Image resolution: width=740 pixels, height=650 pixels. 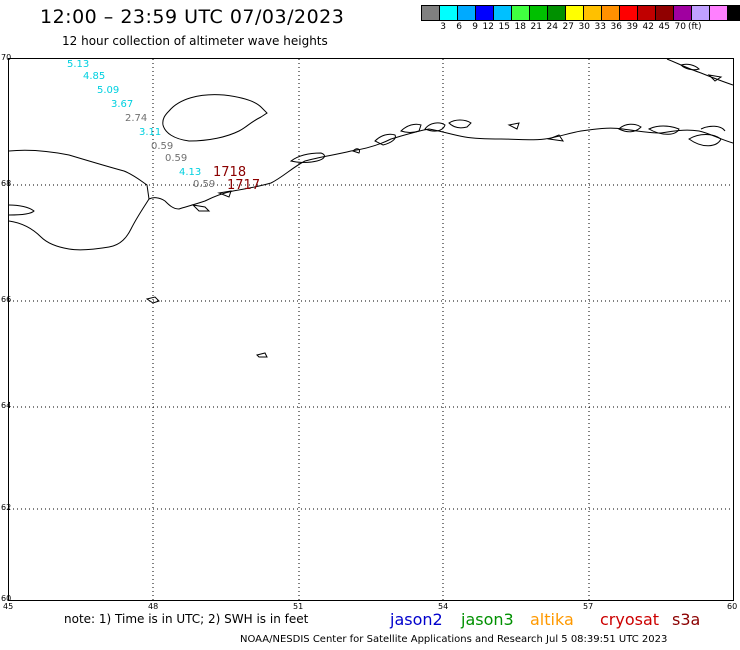 What do you see at coordinates (475, 27) in the screenshot?
I see `color-scale-label: 9` at bounding box center [475, 27].